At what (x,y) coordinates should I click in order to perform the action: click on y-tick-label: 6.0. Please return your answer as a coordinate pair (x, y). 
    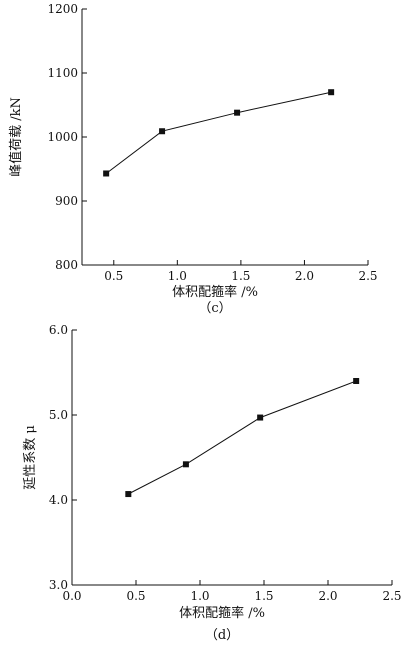
    Looking at the image, I should click on (58, 330).